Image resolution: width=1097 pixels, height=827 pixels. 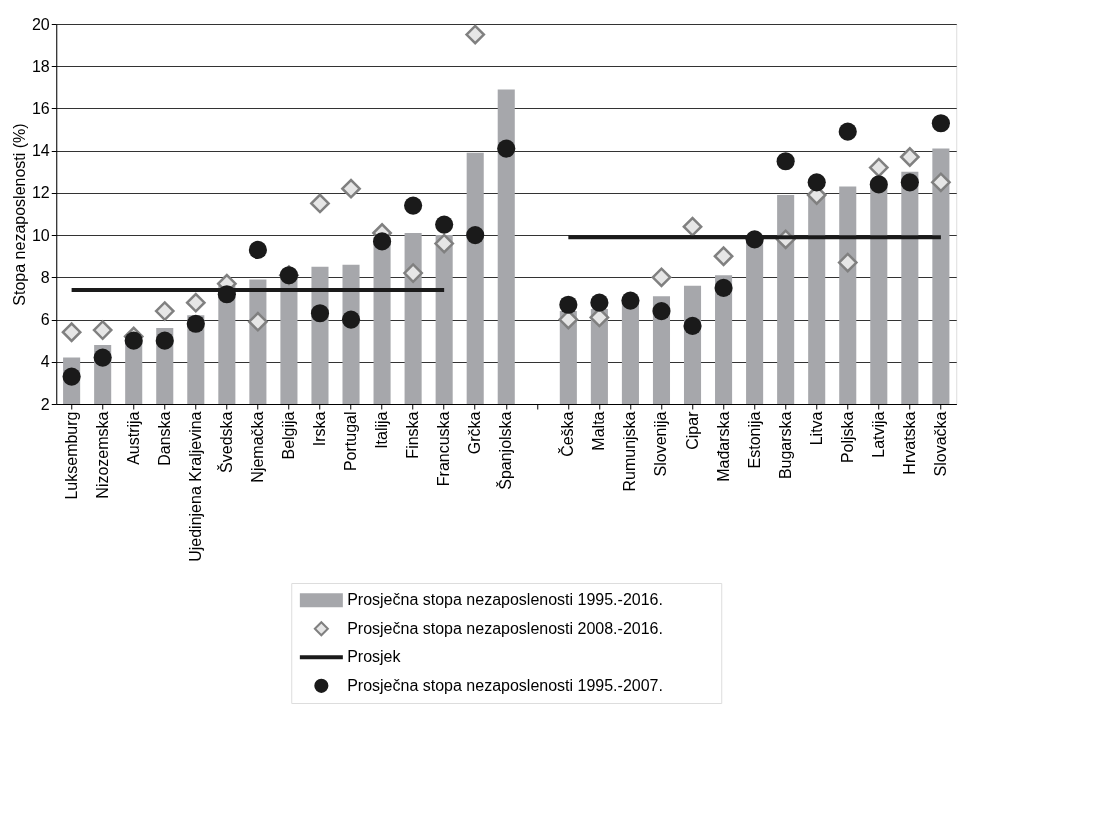 I want to click on x-tick-label: Austrija, so click(x=133, y=438).